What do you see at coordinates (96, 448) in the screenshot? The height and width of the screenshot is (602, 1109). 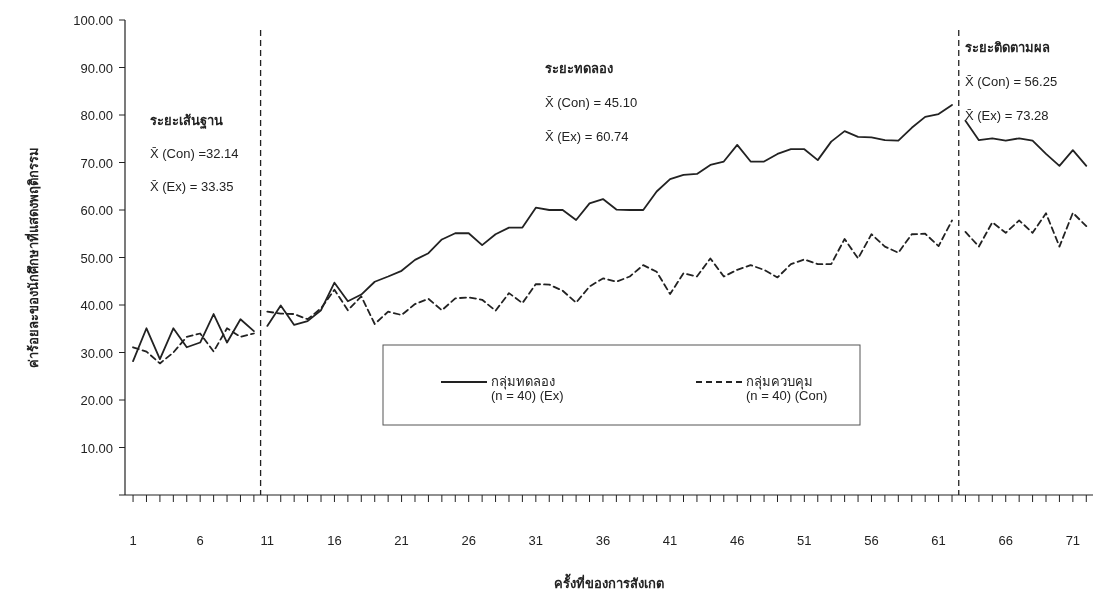 I see `y-tick-label: 10.00` at bounding box center [96, 448].